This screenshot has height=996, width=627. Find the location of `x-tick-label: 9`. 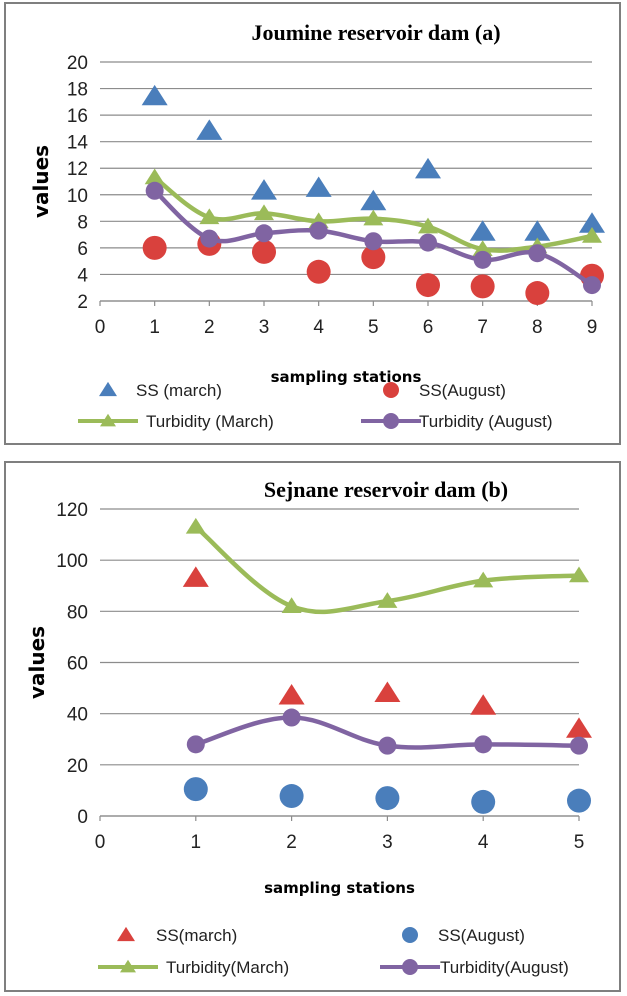

x-tick-label: 9 is located at coordinates (592, 327).